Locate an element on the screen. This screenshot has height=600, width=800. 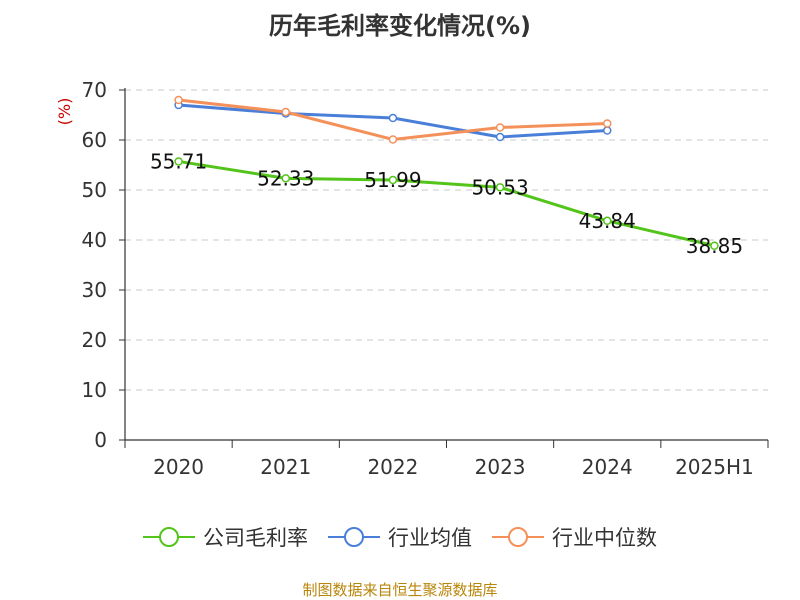
data-label-layer: 55.71 52.33 51.99 50.53 43.84 38.85 is located at coordinates (446, 203).